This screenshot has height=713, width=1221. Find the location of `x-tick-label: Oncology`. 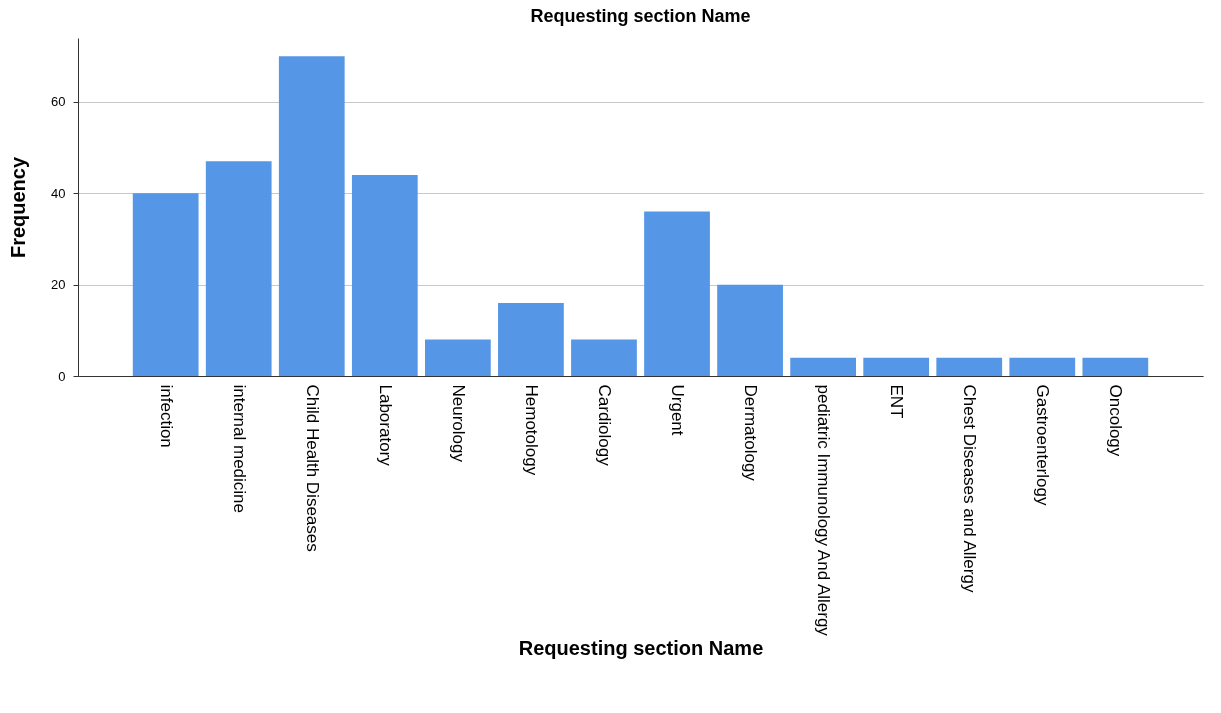

x-tick-label: Oncology is located at coordinates (1116, 420).